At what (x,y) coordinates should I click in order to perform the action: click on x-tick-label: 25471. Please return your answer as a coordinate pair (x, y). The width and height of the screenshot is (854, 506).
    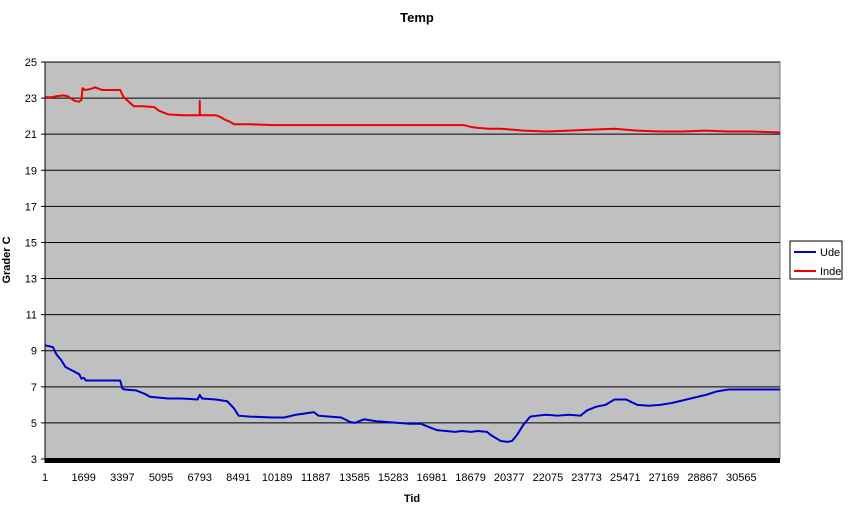
    Looking at the image, I should click on (625, 478).